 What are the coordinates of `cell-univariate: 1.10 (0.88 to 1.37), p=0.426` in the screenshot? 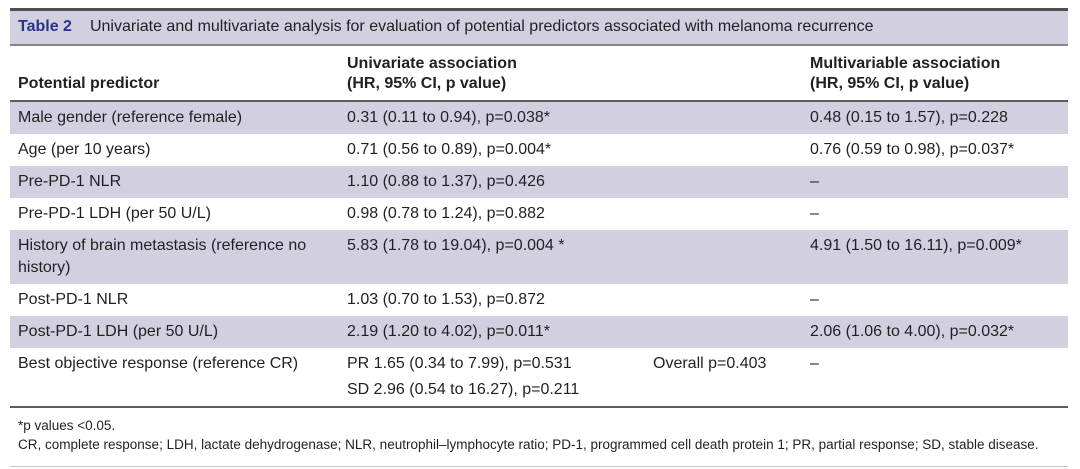 It's located at (500, 182).